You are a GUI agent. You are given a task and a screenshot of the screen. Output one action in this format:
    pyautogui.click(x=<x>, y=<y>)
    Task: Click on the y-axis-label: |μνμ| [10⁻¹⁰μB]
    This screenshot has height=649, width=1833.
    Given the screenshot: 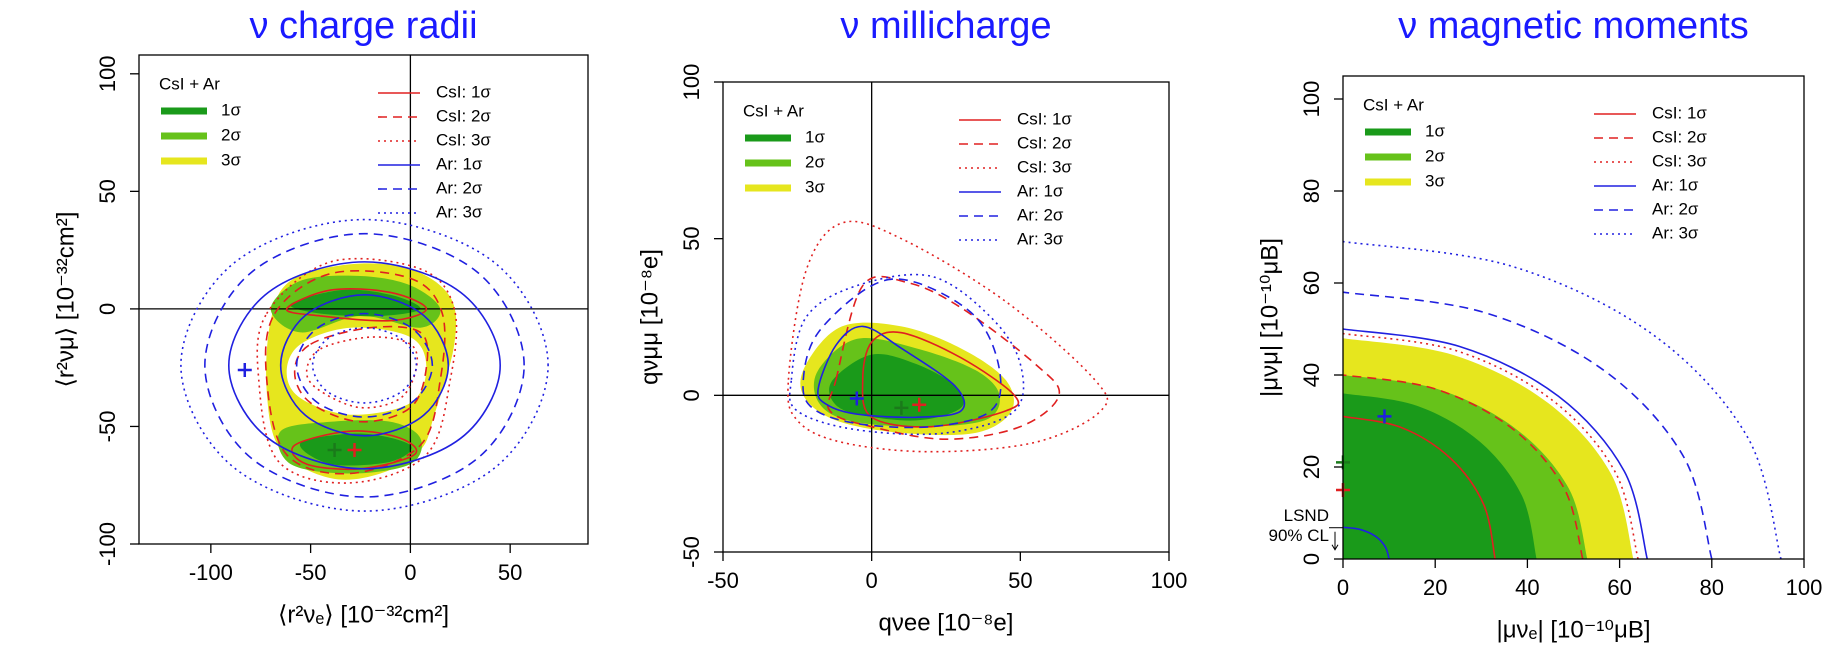 What is the action you would take?
    pyautogui.click(x=1269, y=317)
    